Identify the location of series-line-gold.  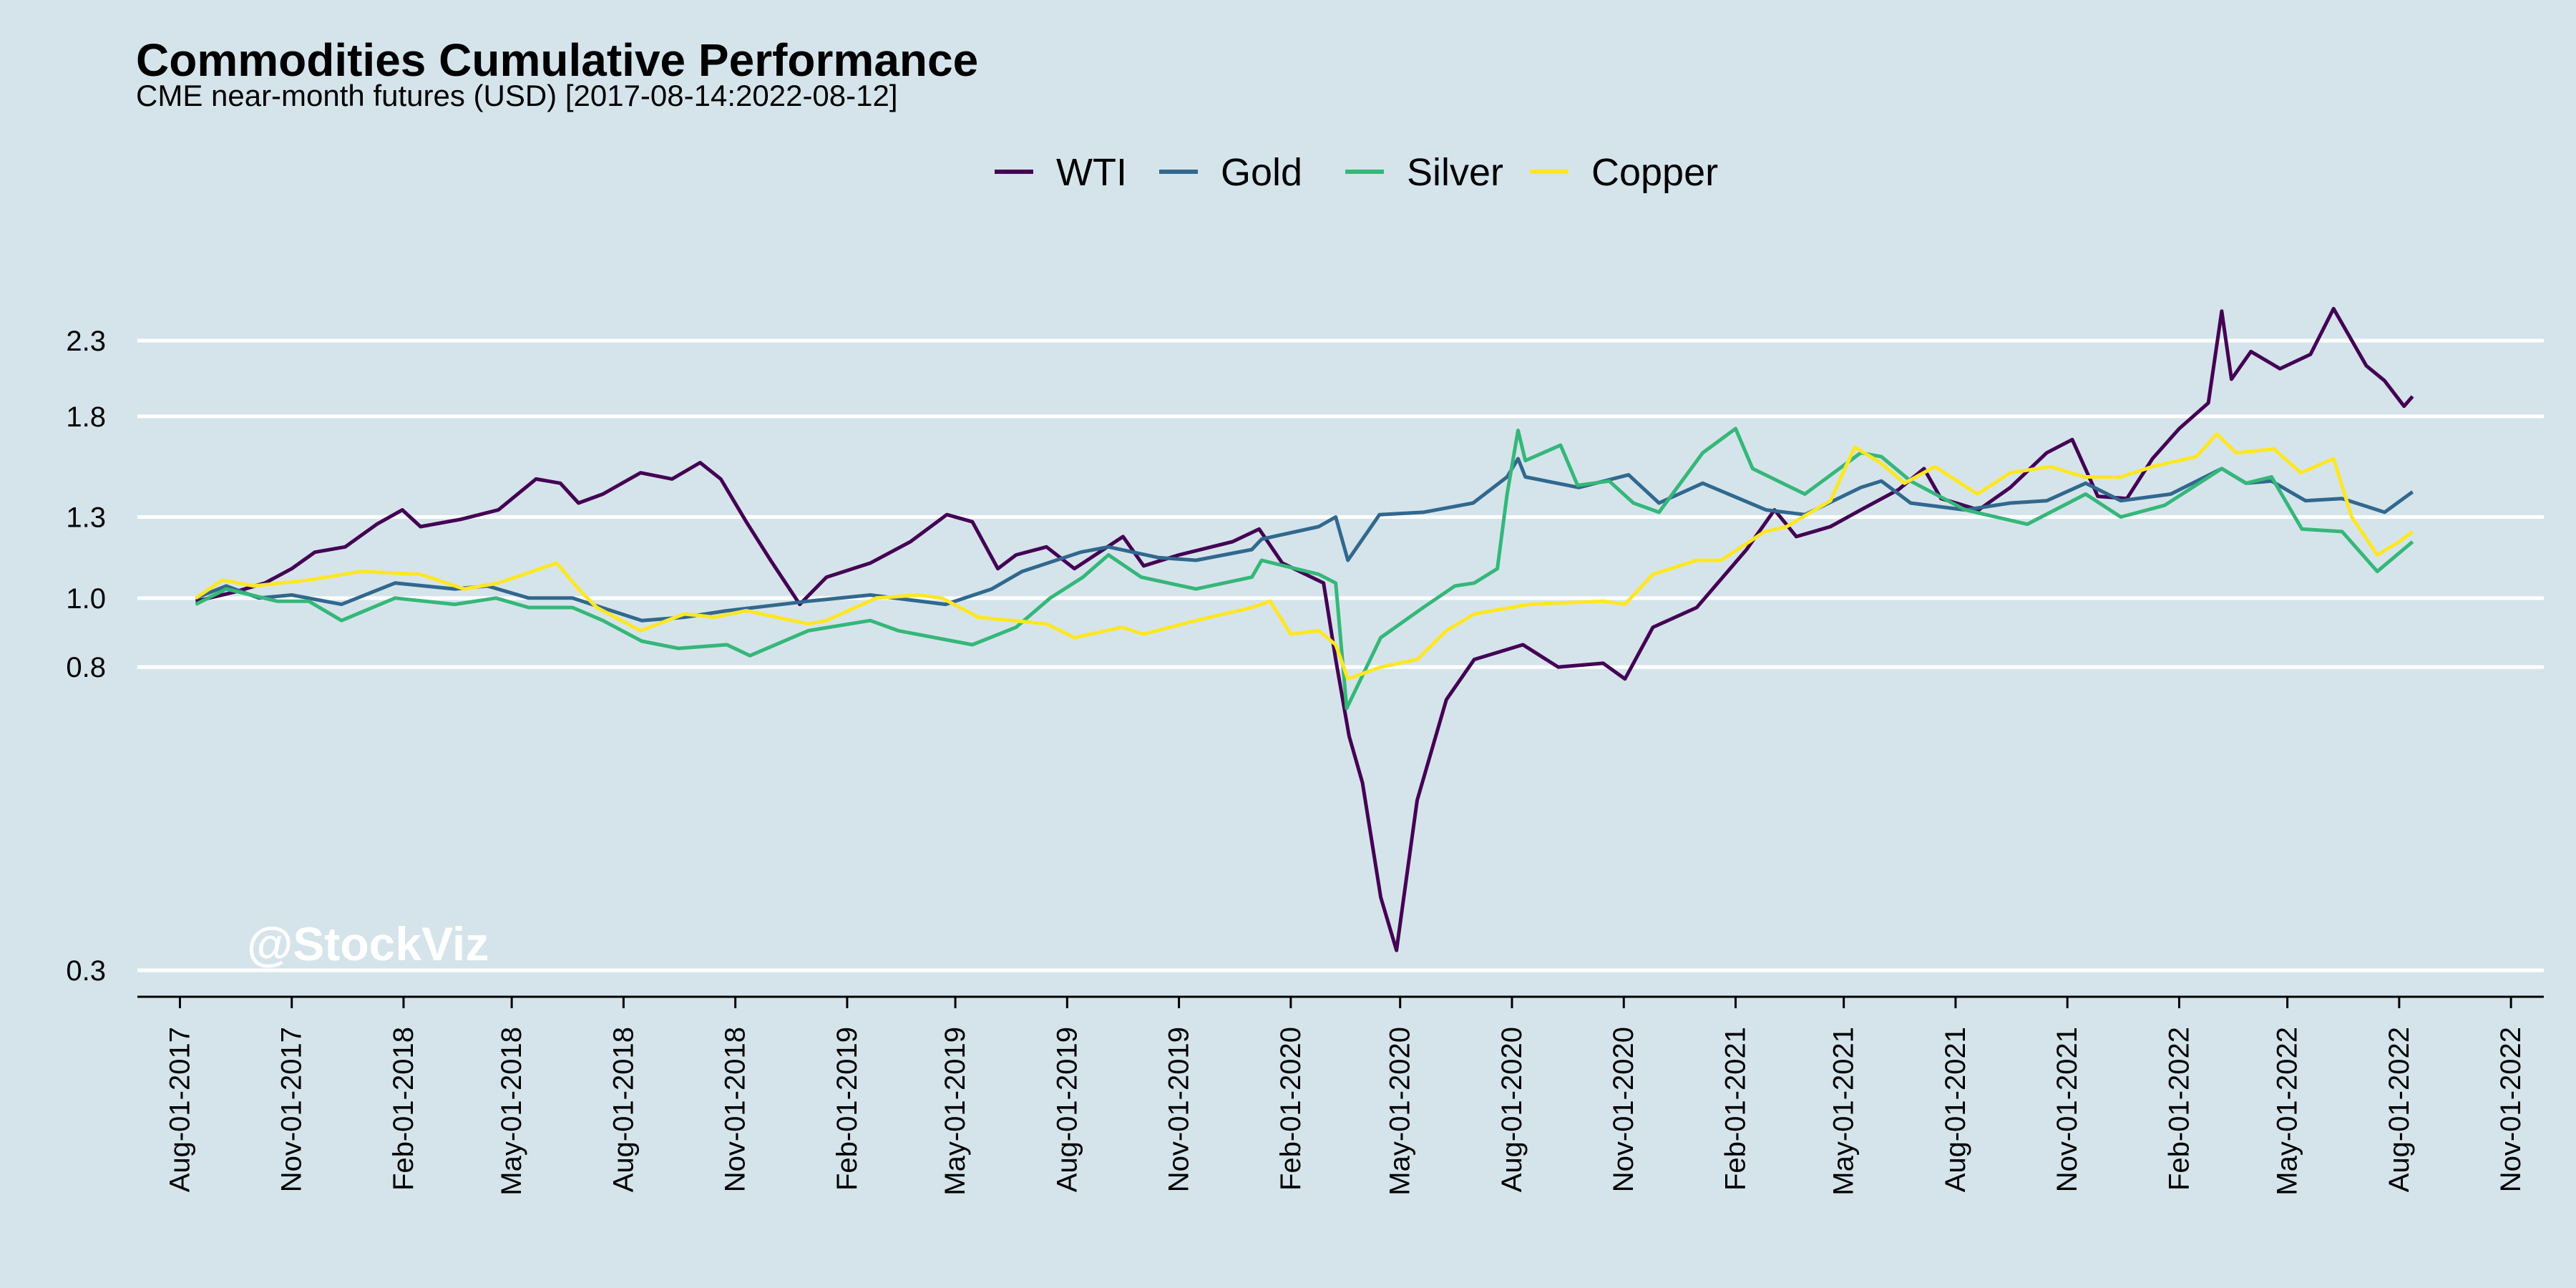
(1304, 540).